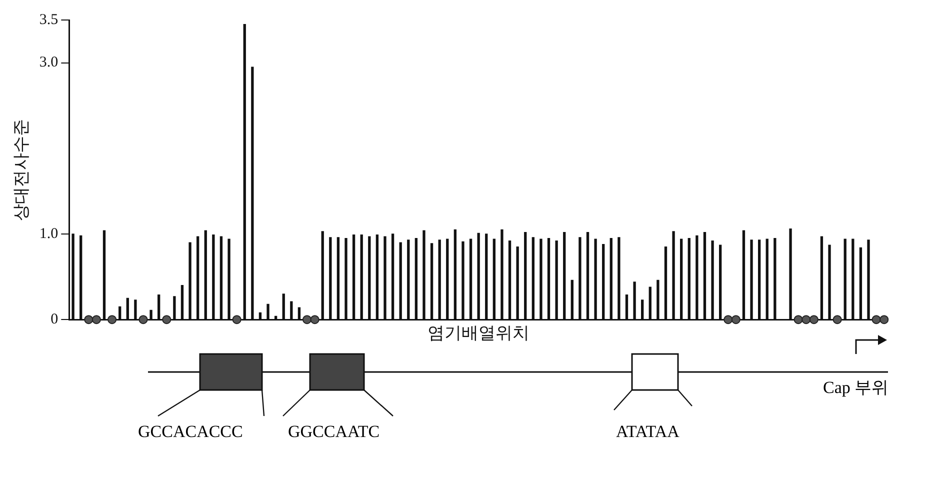  Describe the element at coordinates (856, 388) in the screenshot. I see `text: Cap 부위` at that location.